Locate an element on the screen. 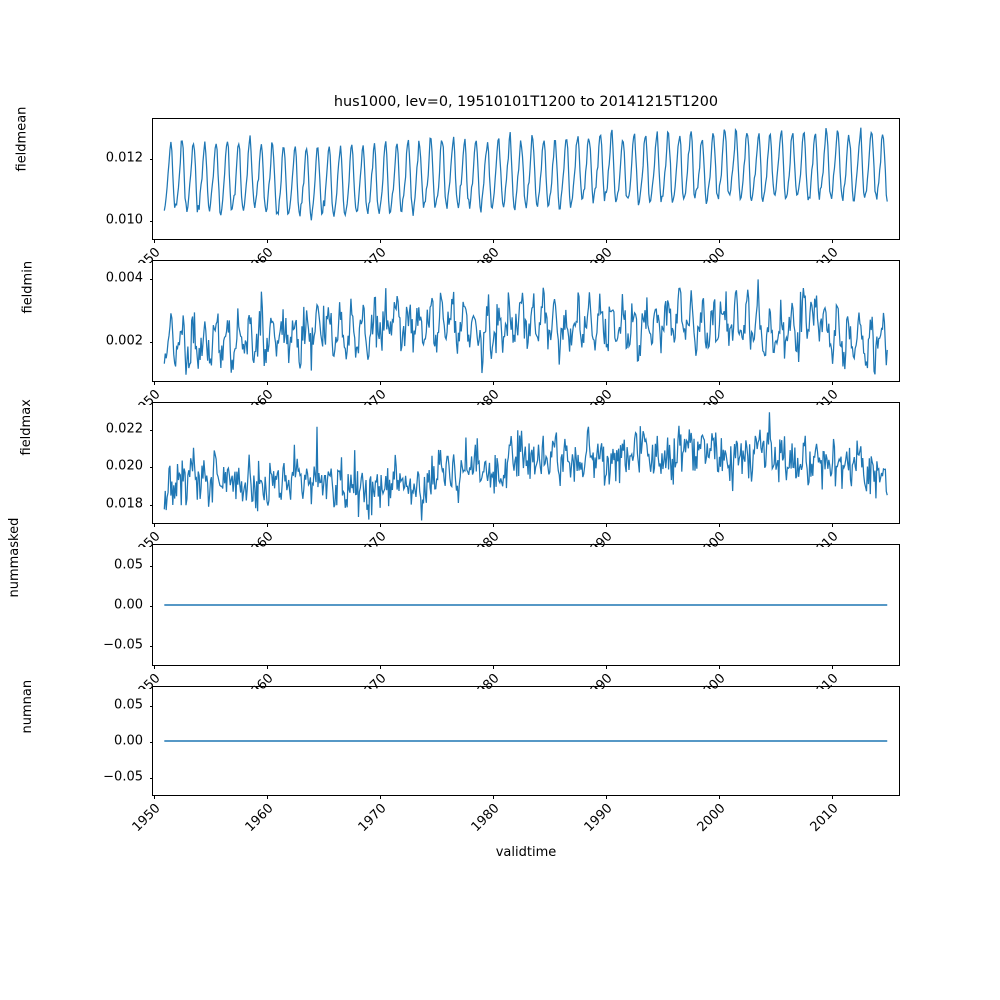 This screenshot has width=1000, height=1000. y-tick-label-fieldmean-1: 0.012 is located at coordinates (124, 158).